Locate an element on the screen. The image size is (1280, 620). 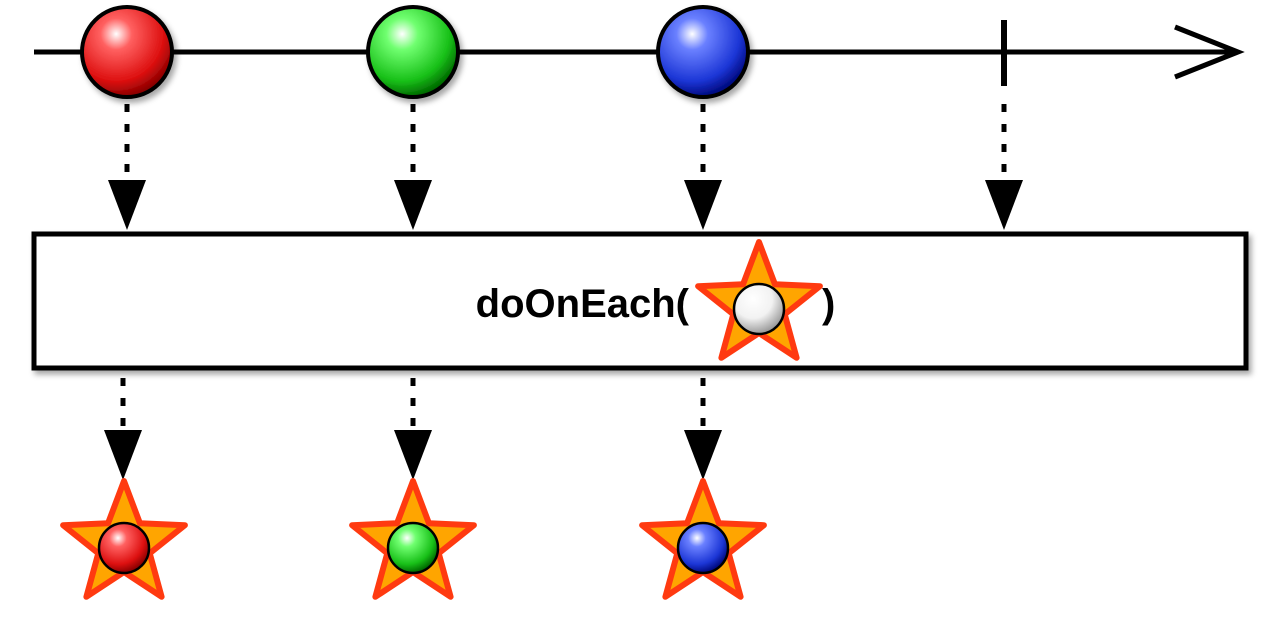
timeline-arrowhead is located at coordinates (1209, 52).